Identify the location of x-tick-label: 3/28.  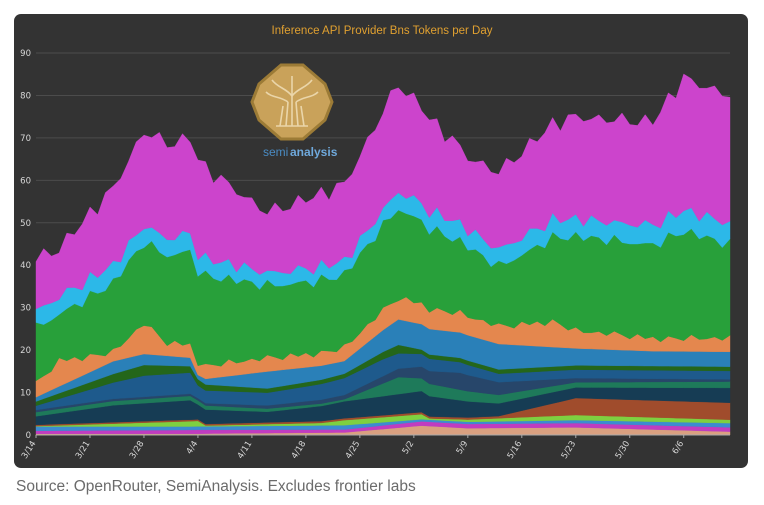
(137, 449).